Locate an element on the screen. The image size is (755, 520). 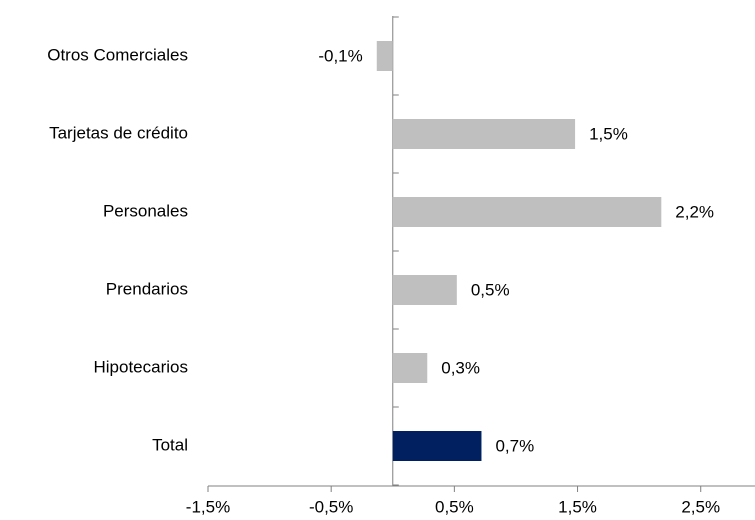
y-tick-label: Tarjetas de crédito is located at coordinates (118, 132).